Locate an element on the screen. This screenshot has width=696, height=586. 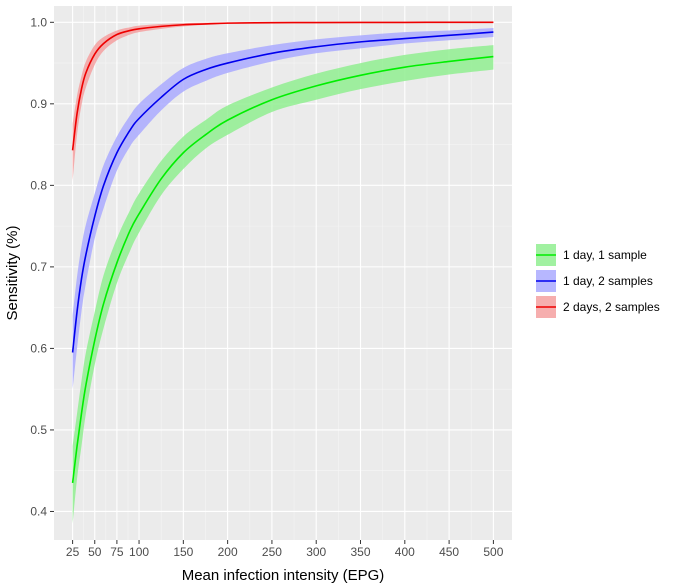
y-tick-label: 0.8 is located at coordinates (38, 185).